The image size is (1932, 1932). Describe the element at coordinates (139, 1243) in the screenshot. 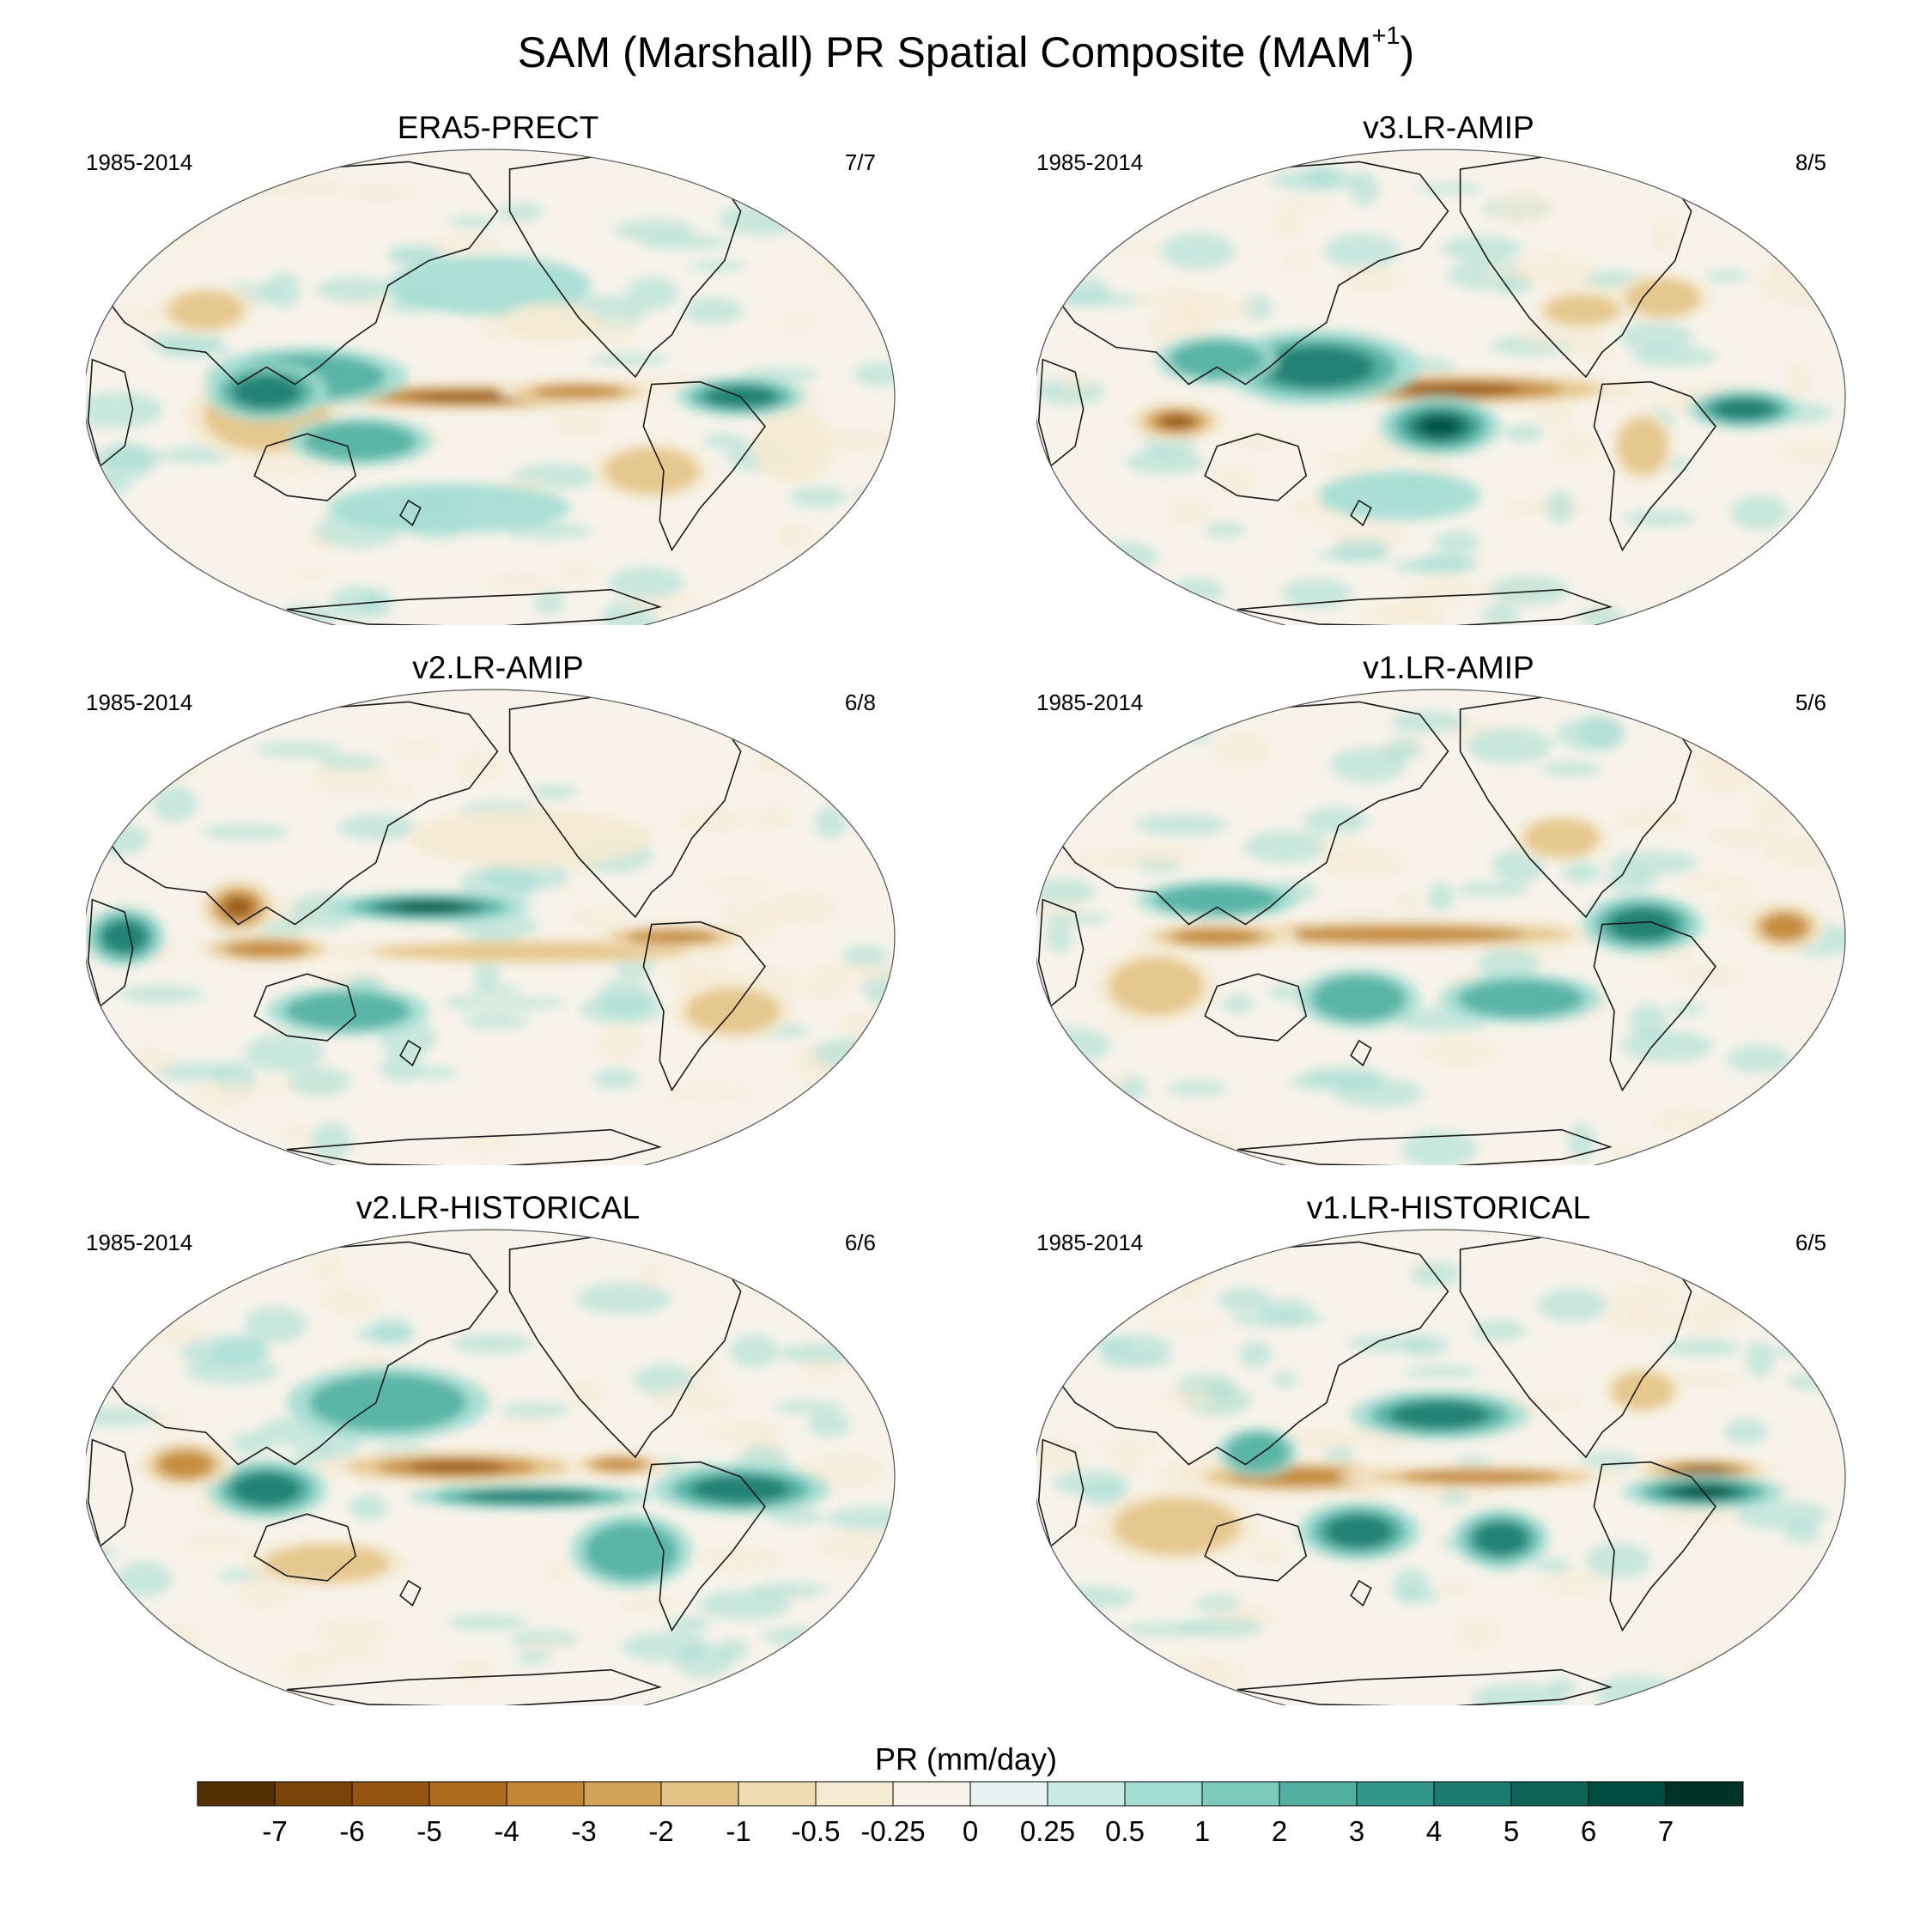

I see `panel-period: 1985-2014` at that location.